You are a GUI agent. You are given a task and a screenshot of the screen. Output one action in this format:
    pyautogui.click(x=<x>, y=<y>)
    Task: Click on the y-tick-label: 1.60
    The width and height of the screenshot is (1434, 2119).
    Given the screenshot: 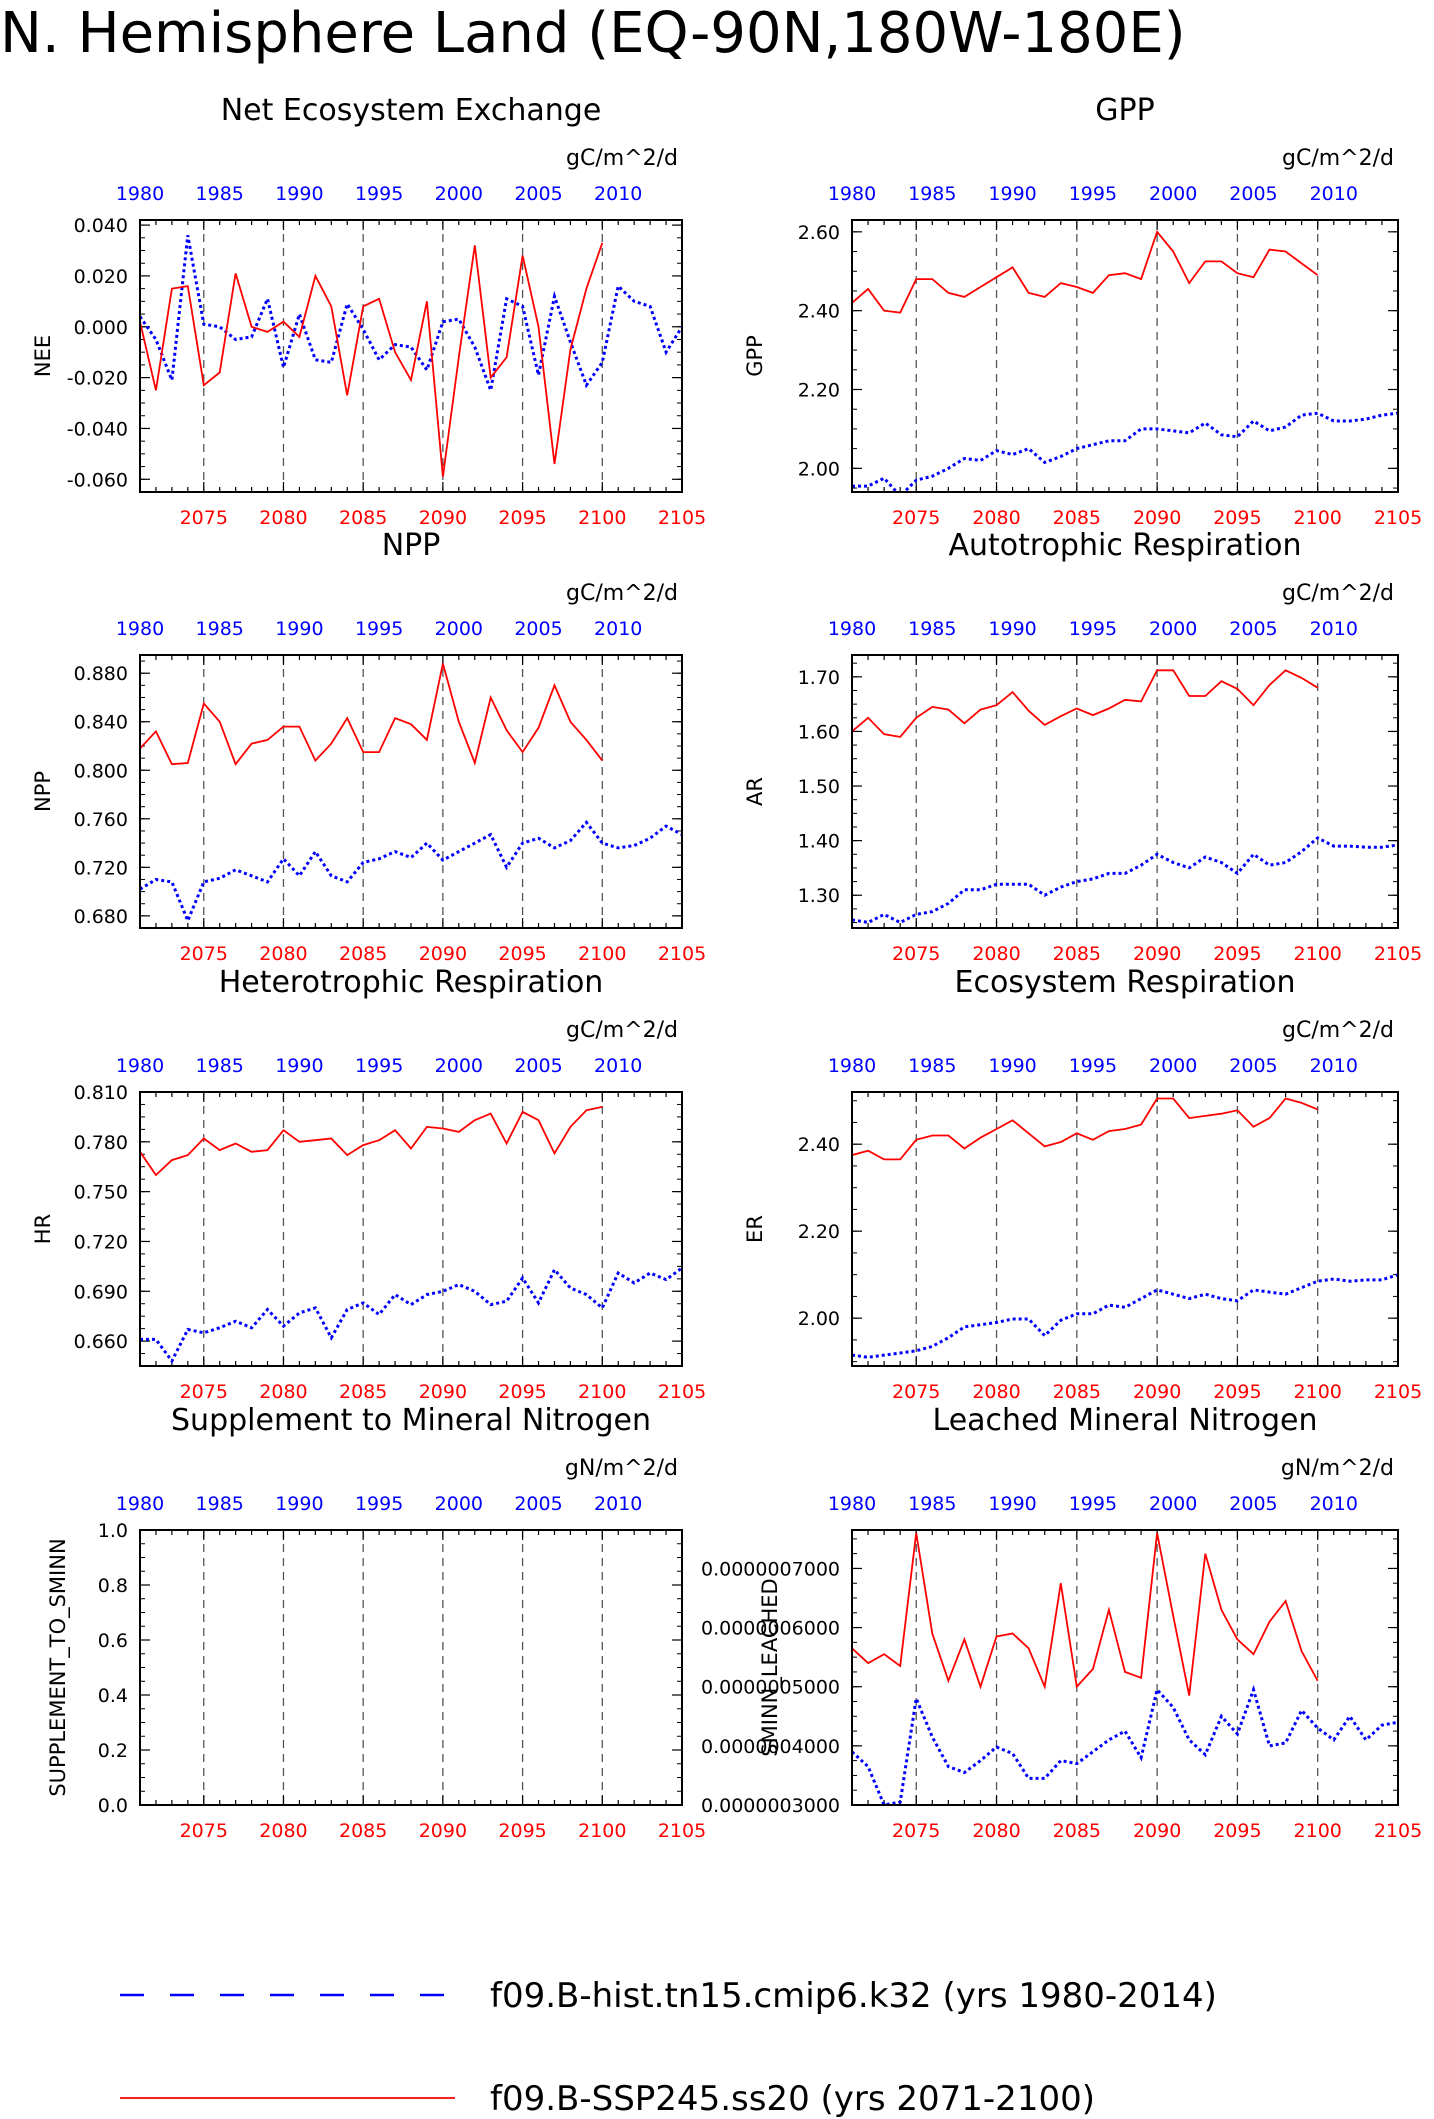 What is the action you would take?
    pyautogui.click(x=819, y=732)
    